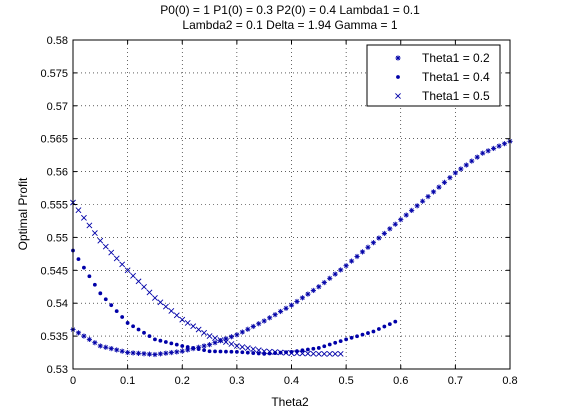 This screenshot has height=420, width=561. I want to click on y-tick-label: 0.58, so click(57, 41).